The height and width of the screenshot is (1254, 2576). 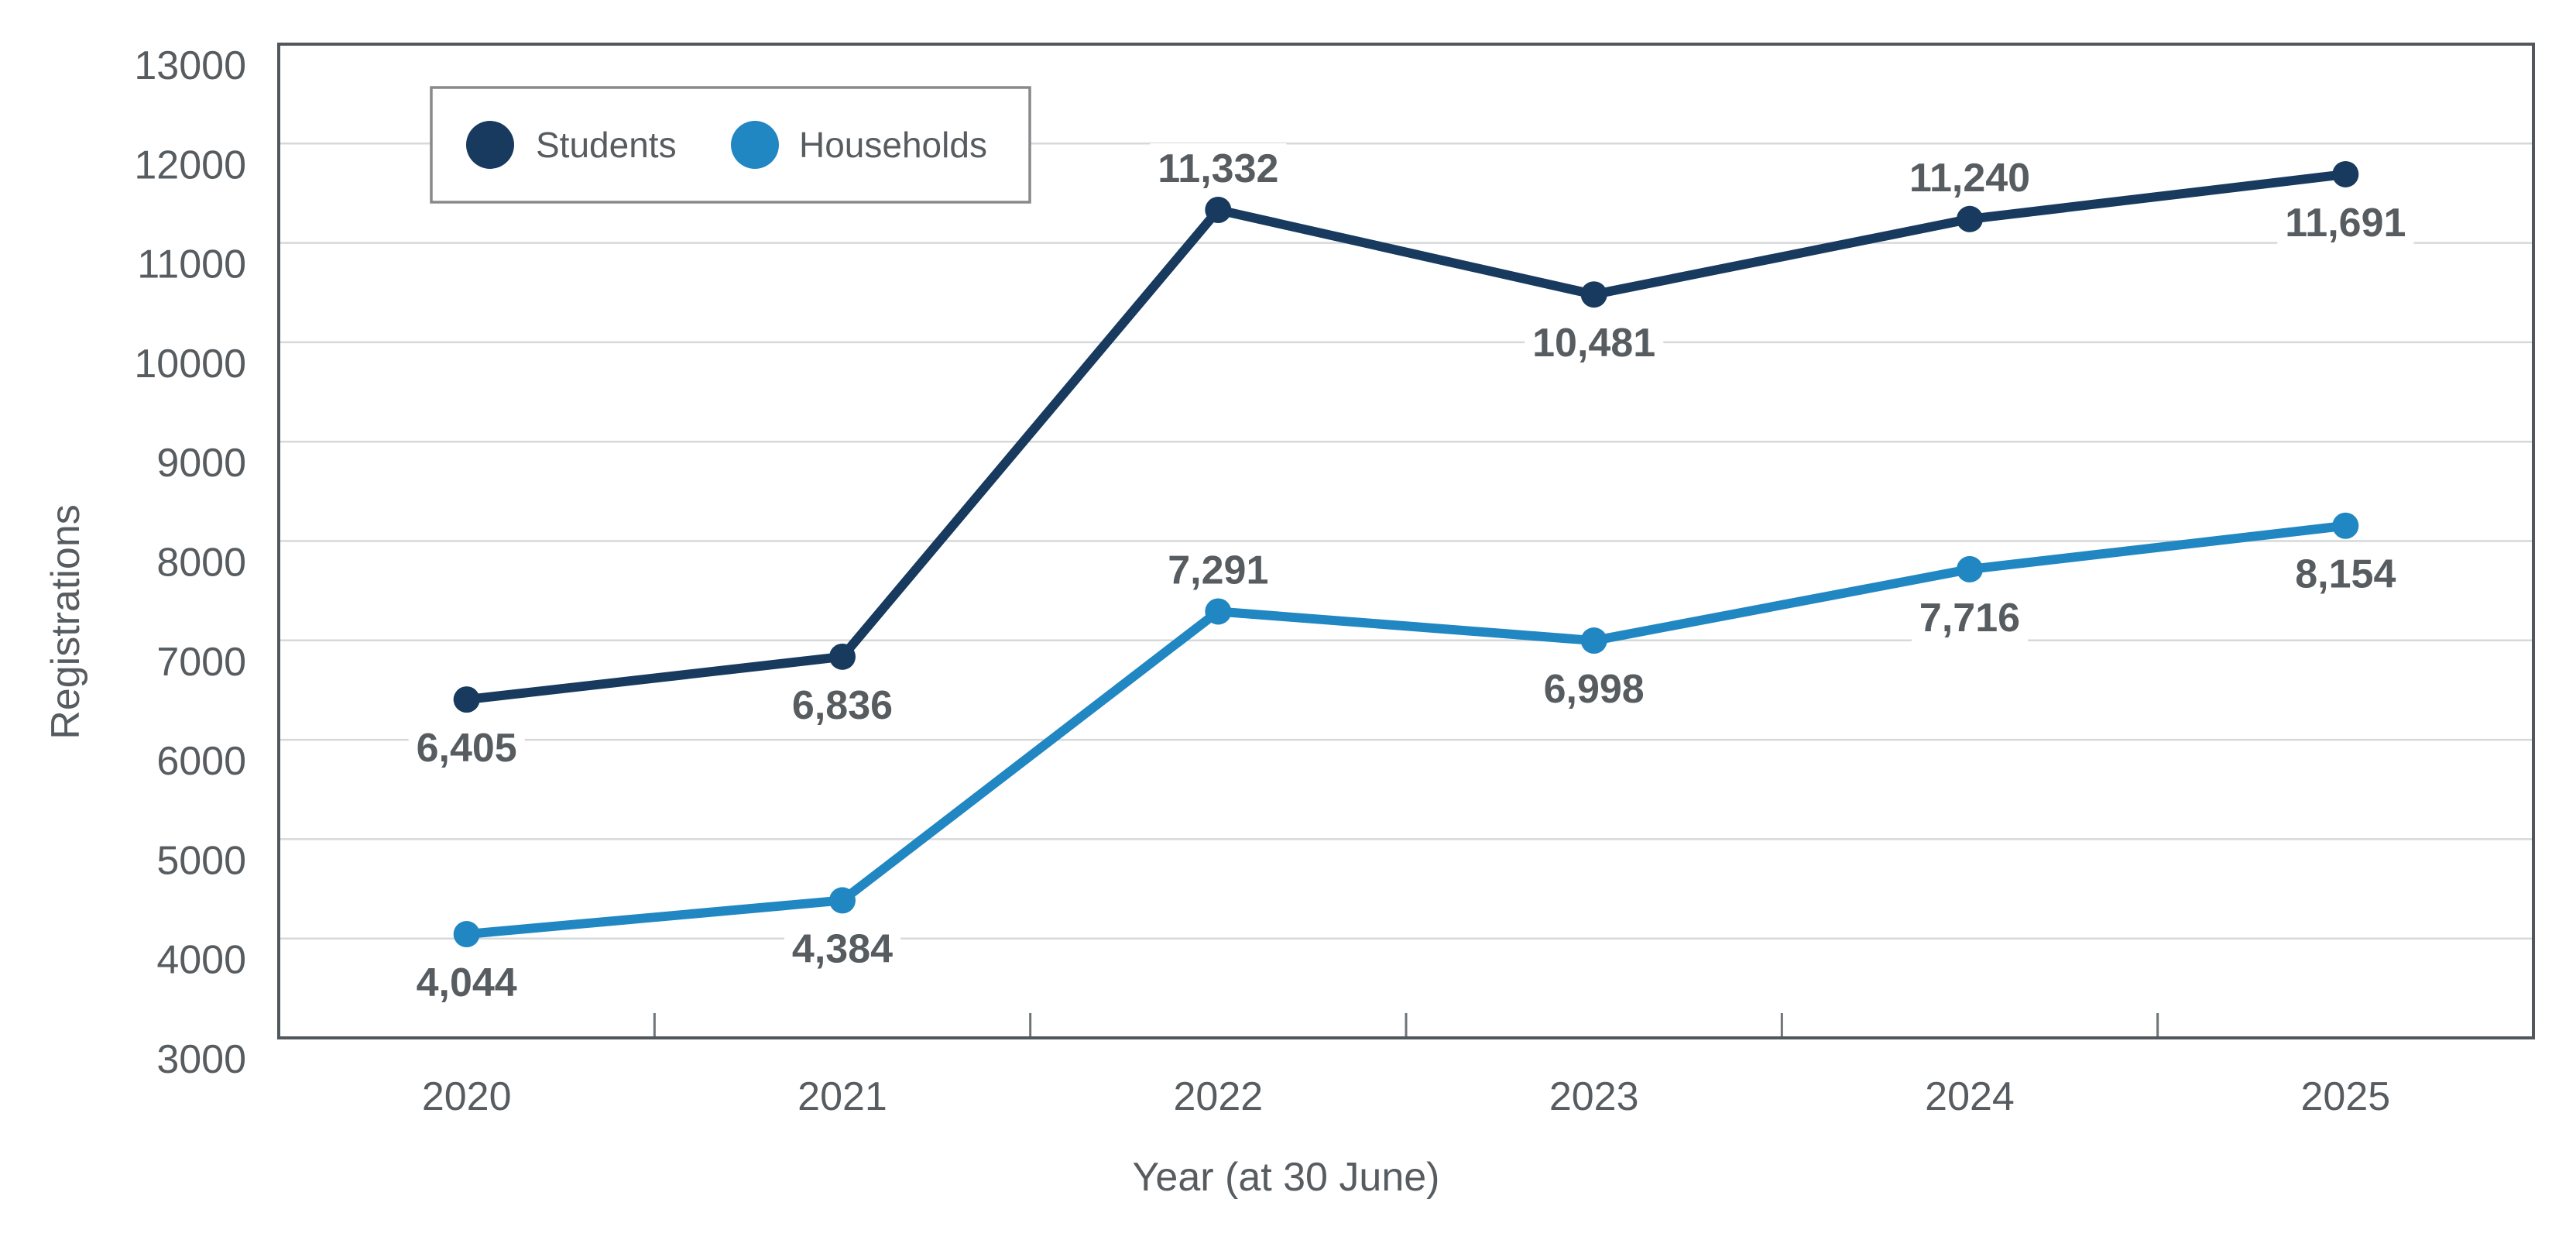 What do you see at coordinates (201, 1059) in the screenshot?
I see `y-tick-label: 3000` at bounding box center [201, 1059].